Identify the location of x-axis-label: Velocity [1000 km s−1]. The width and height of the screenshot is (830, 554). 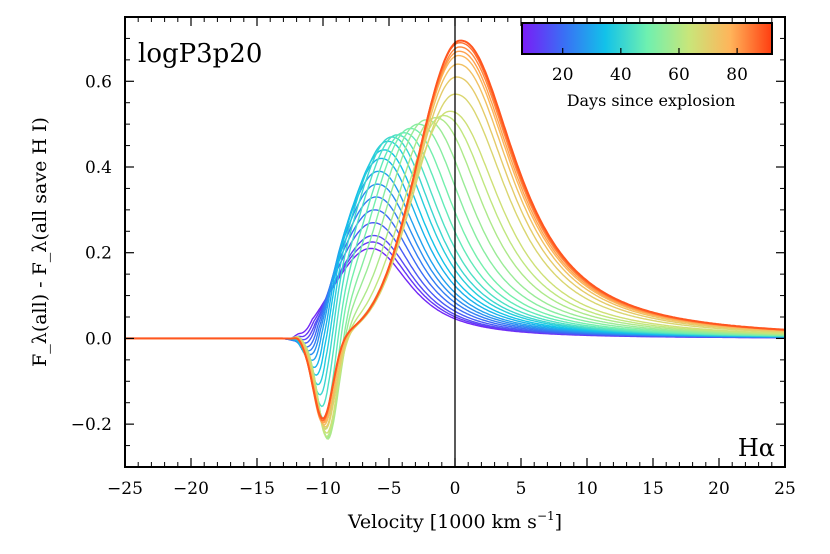
(454, 521).